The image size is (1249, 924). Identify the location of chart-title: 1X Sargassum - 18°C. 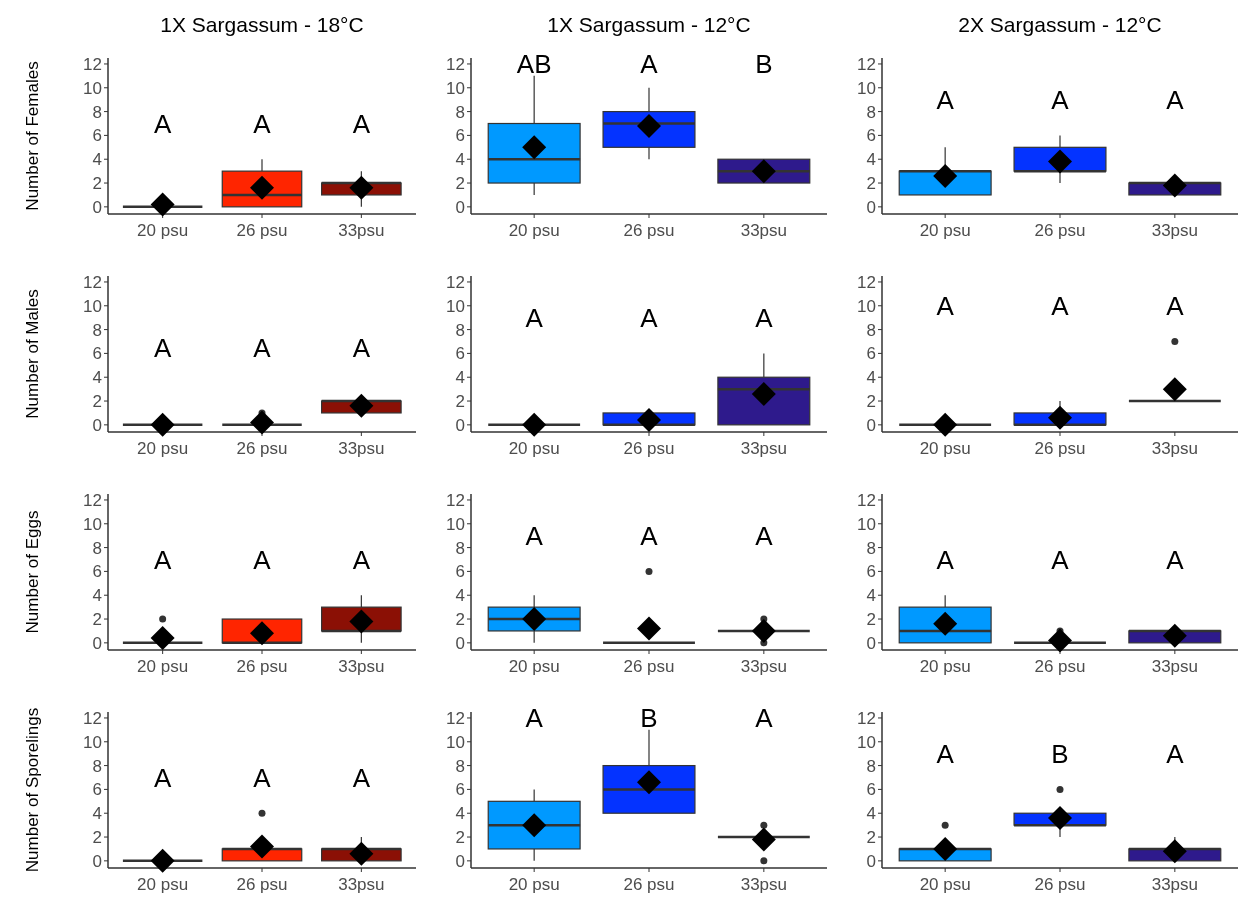
(262, 24).